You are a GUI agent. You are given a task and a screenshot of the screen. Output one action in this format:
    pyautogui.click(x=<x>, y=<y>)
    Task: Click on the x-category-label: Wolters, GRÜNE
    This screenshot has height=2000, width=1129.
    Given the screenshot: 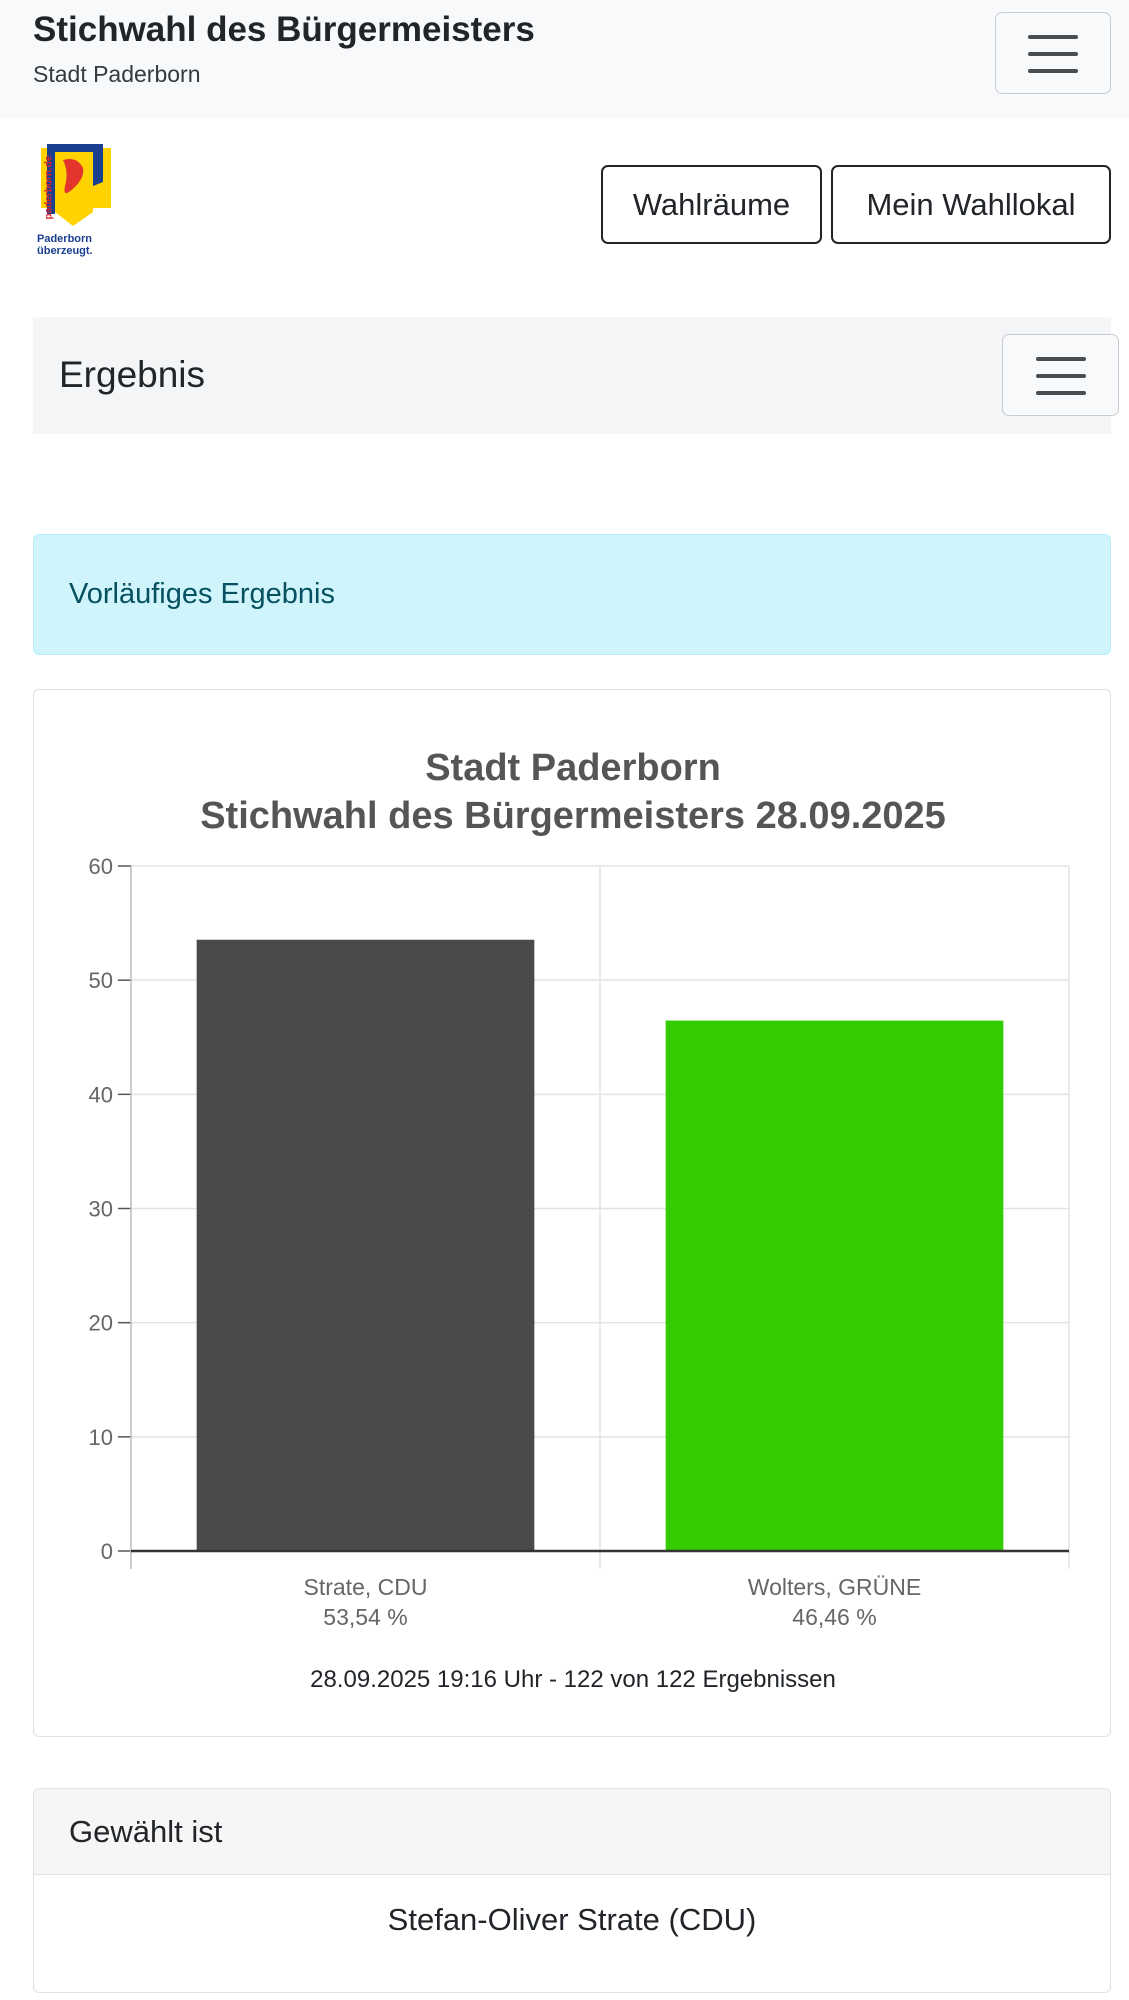 What is the action you would take?
    pyautogui.click(x=834, y=1587)
    